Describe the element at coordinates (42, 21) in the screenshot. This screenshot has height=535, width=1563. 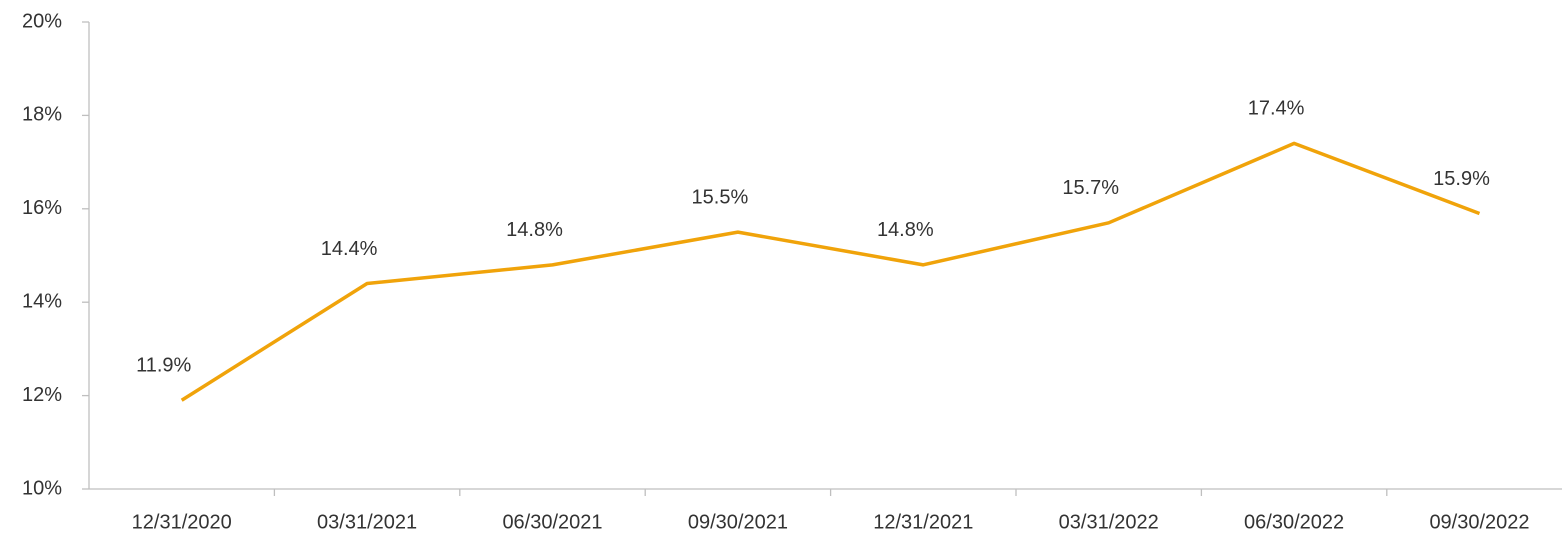
I see `y-tick-label: 20%` at that location.